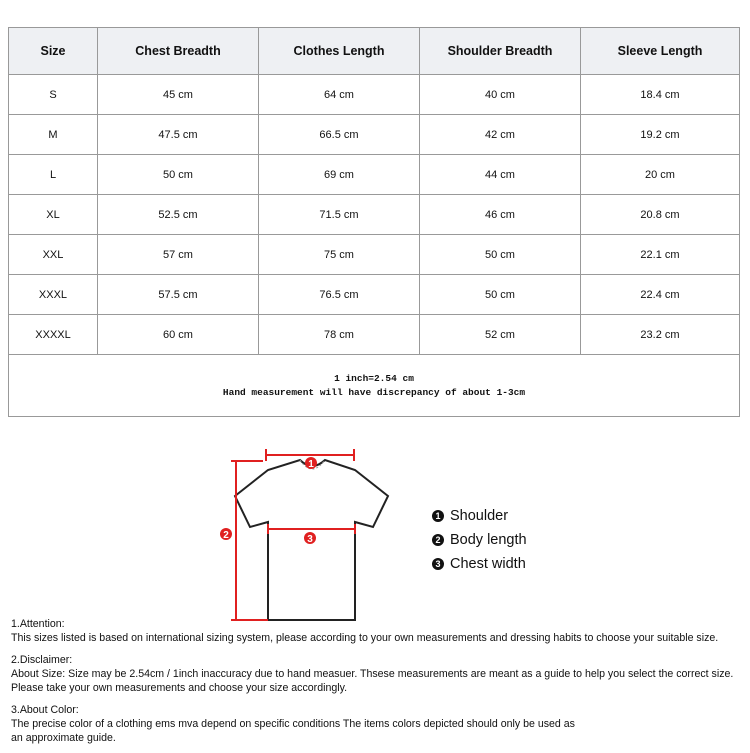 The image size is (750, 753). What do you see at coordinates (53, 174) in the screenshot?
I see `table-cell: L` at bounding box center [53, 174].